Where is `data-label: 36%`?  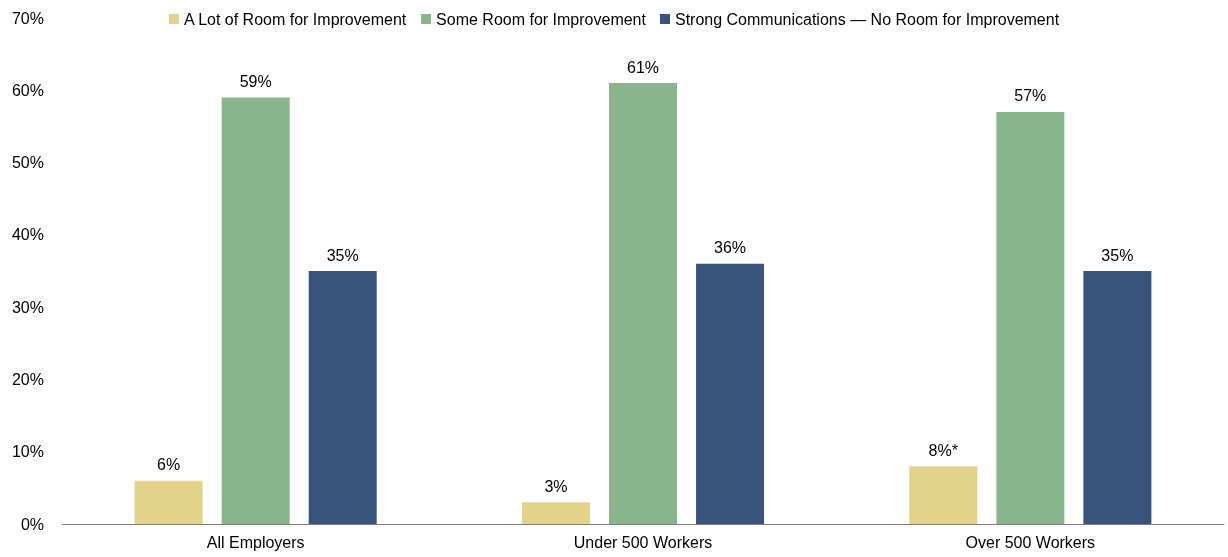 data-label: 36% is located at coordinates (730, 248).